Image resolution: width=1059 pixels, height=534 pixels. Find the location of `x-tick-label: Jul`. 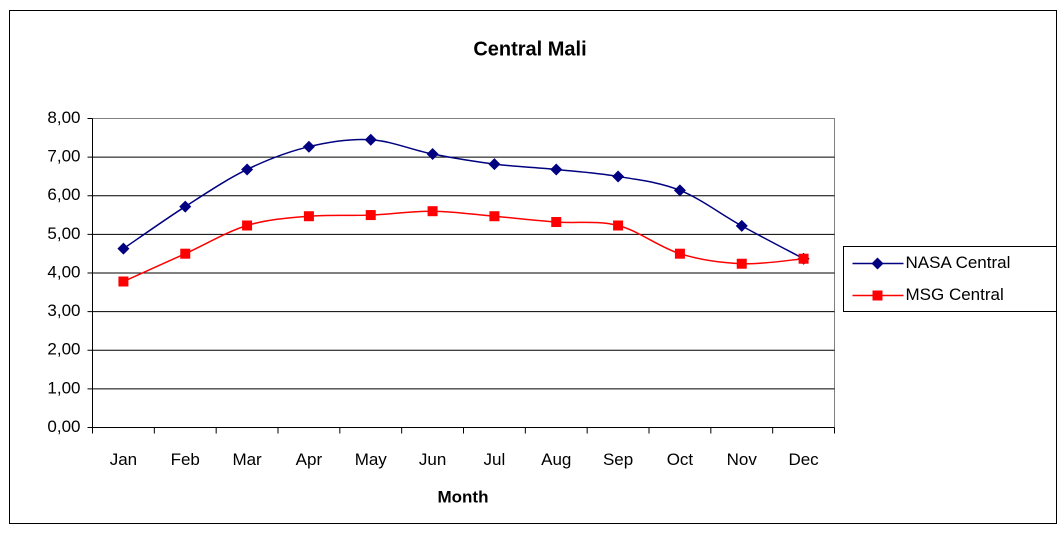

x-tick-label: Jul is located at coordinates (495, 459).